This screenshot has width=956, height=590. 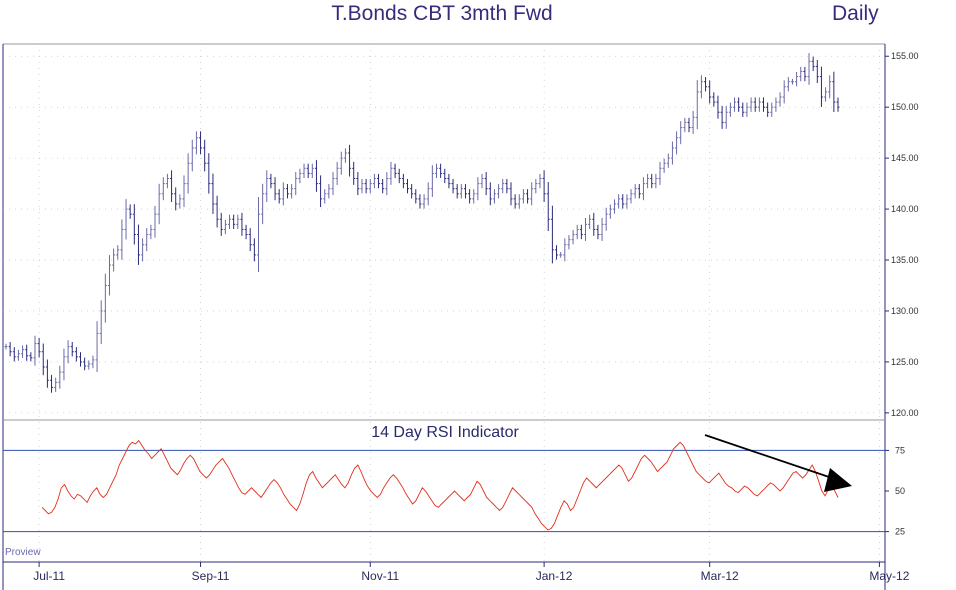 I want to click on trend-arrow-head, so click(x=838, y=480).